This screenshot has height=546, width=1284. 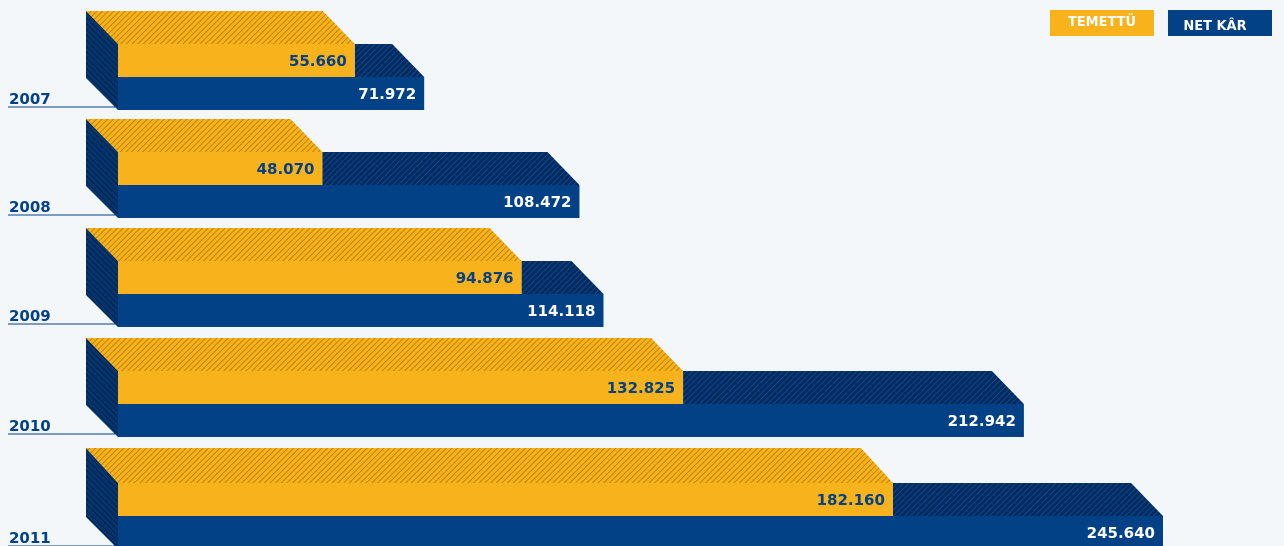 I want to click on dividend-value-label: 48.070, so click(x=286, y=169).